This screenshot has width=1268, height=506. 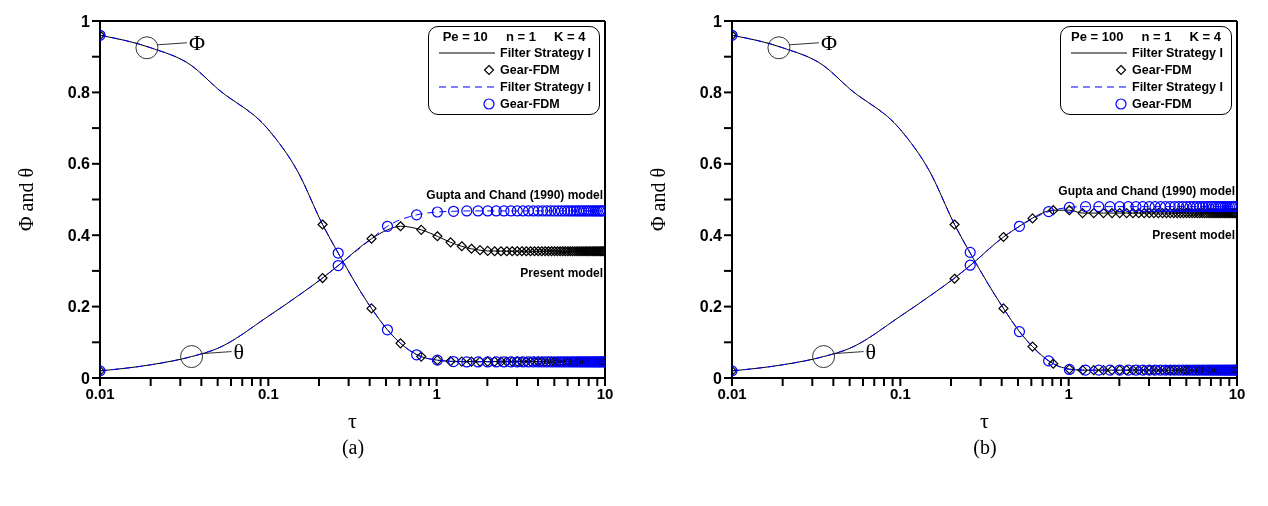 I want to click on legend-title: Pe = 10 n = 1 K = 4, so click(x=514, y=36).